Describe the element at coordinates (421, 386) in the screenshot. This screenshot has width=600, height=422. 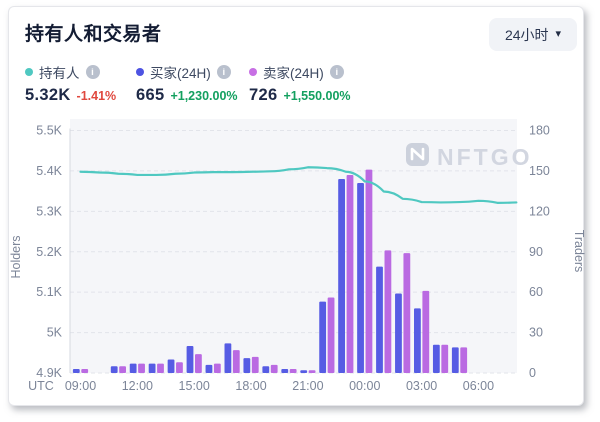
I see `x-axis-tick: 03:00` at that location.